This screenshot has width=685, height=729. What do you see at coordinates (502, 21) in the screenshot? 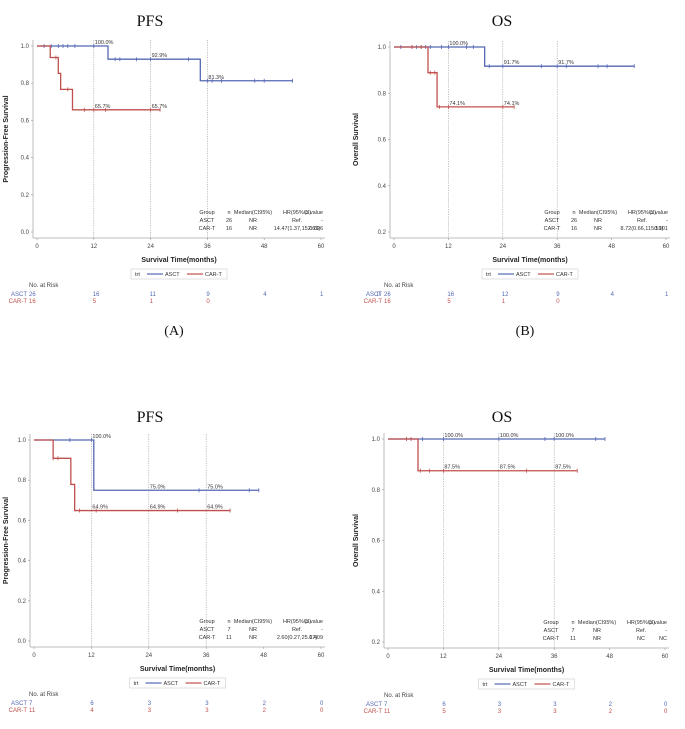
I see `chart-title: OS` at bounding box center [502, 21].